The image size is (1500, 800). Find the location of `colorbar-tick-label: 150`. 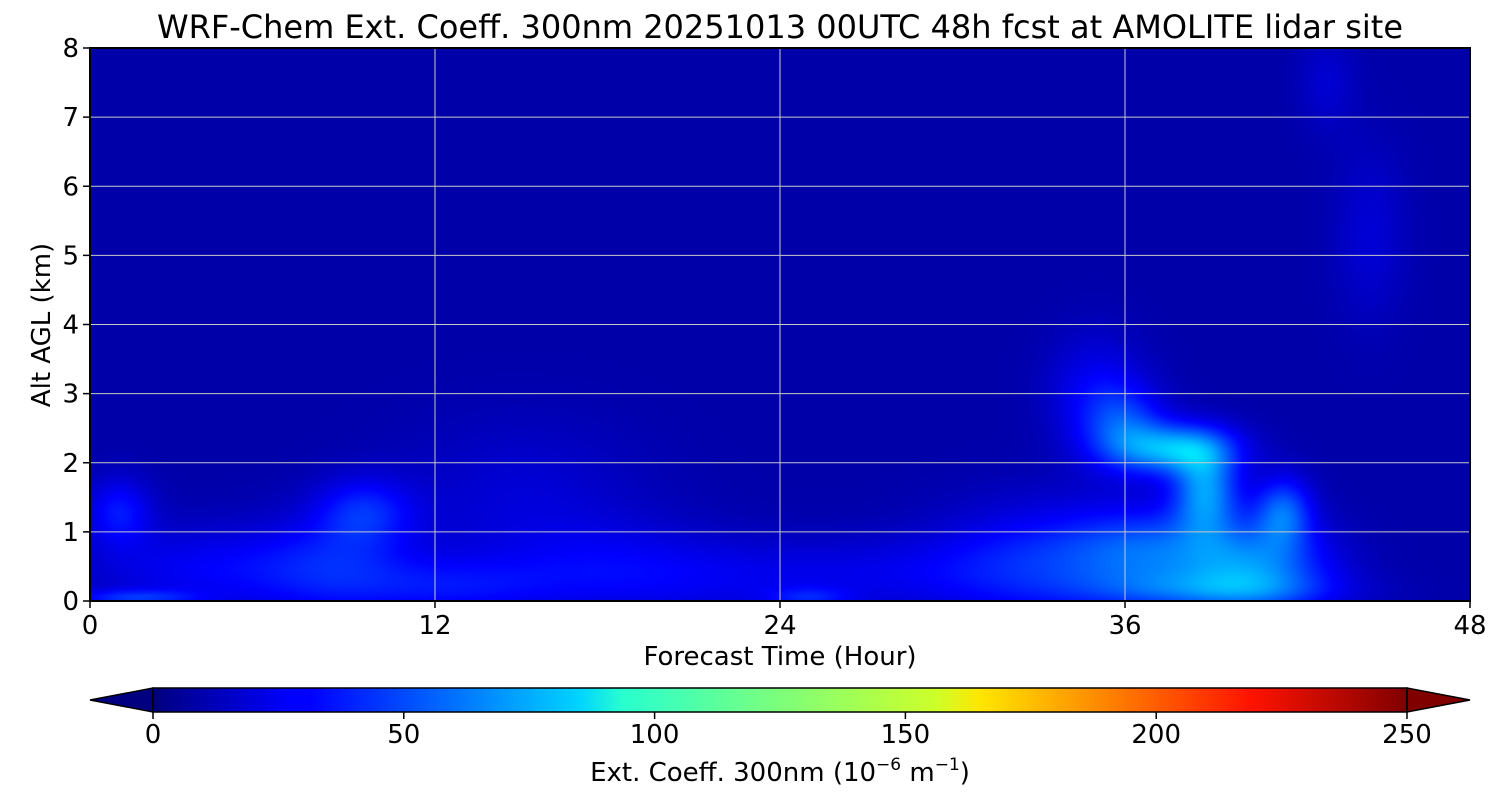

colorbar-tick-label: 150 is located at coordinates (906, 735).